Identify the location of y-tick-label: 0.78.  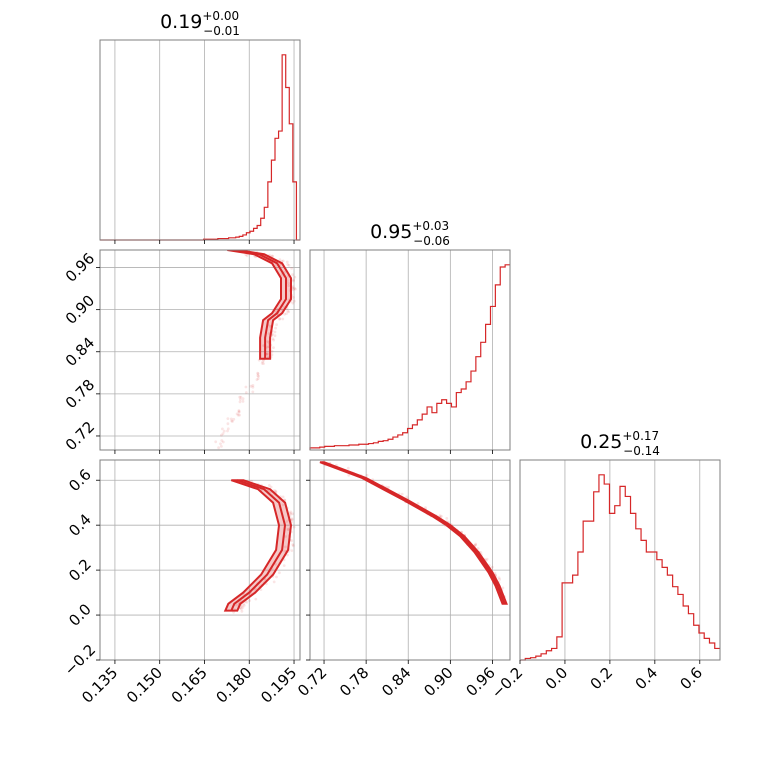
(80, 394).